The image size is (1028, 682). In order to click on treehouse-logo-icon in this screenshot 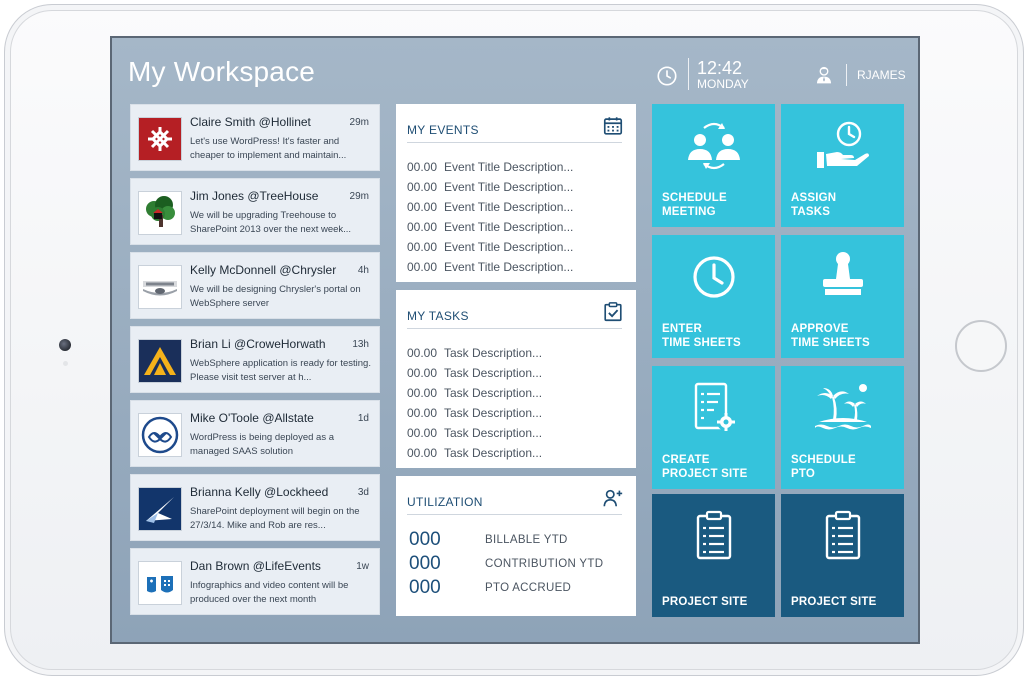, I will do `click(160, 213)`.